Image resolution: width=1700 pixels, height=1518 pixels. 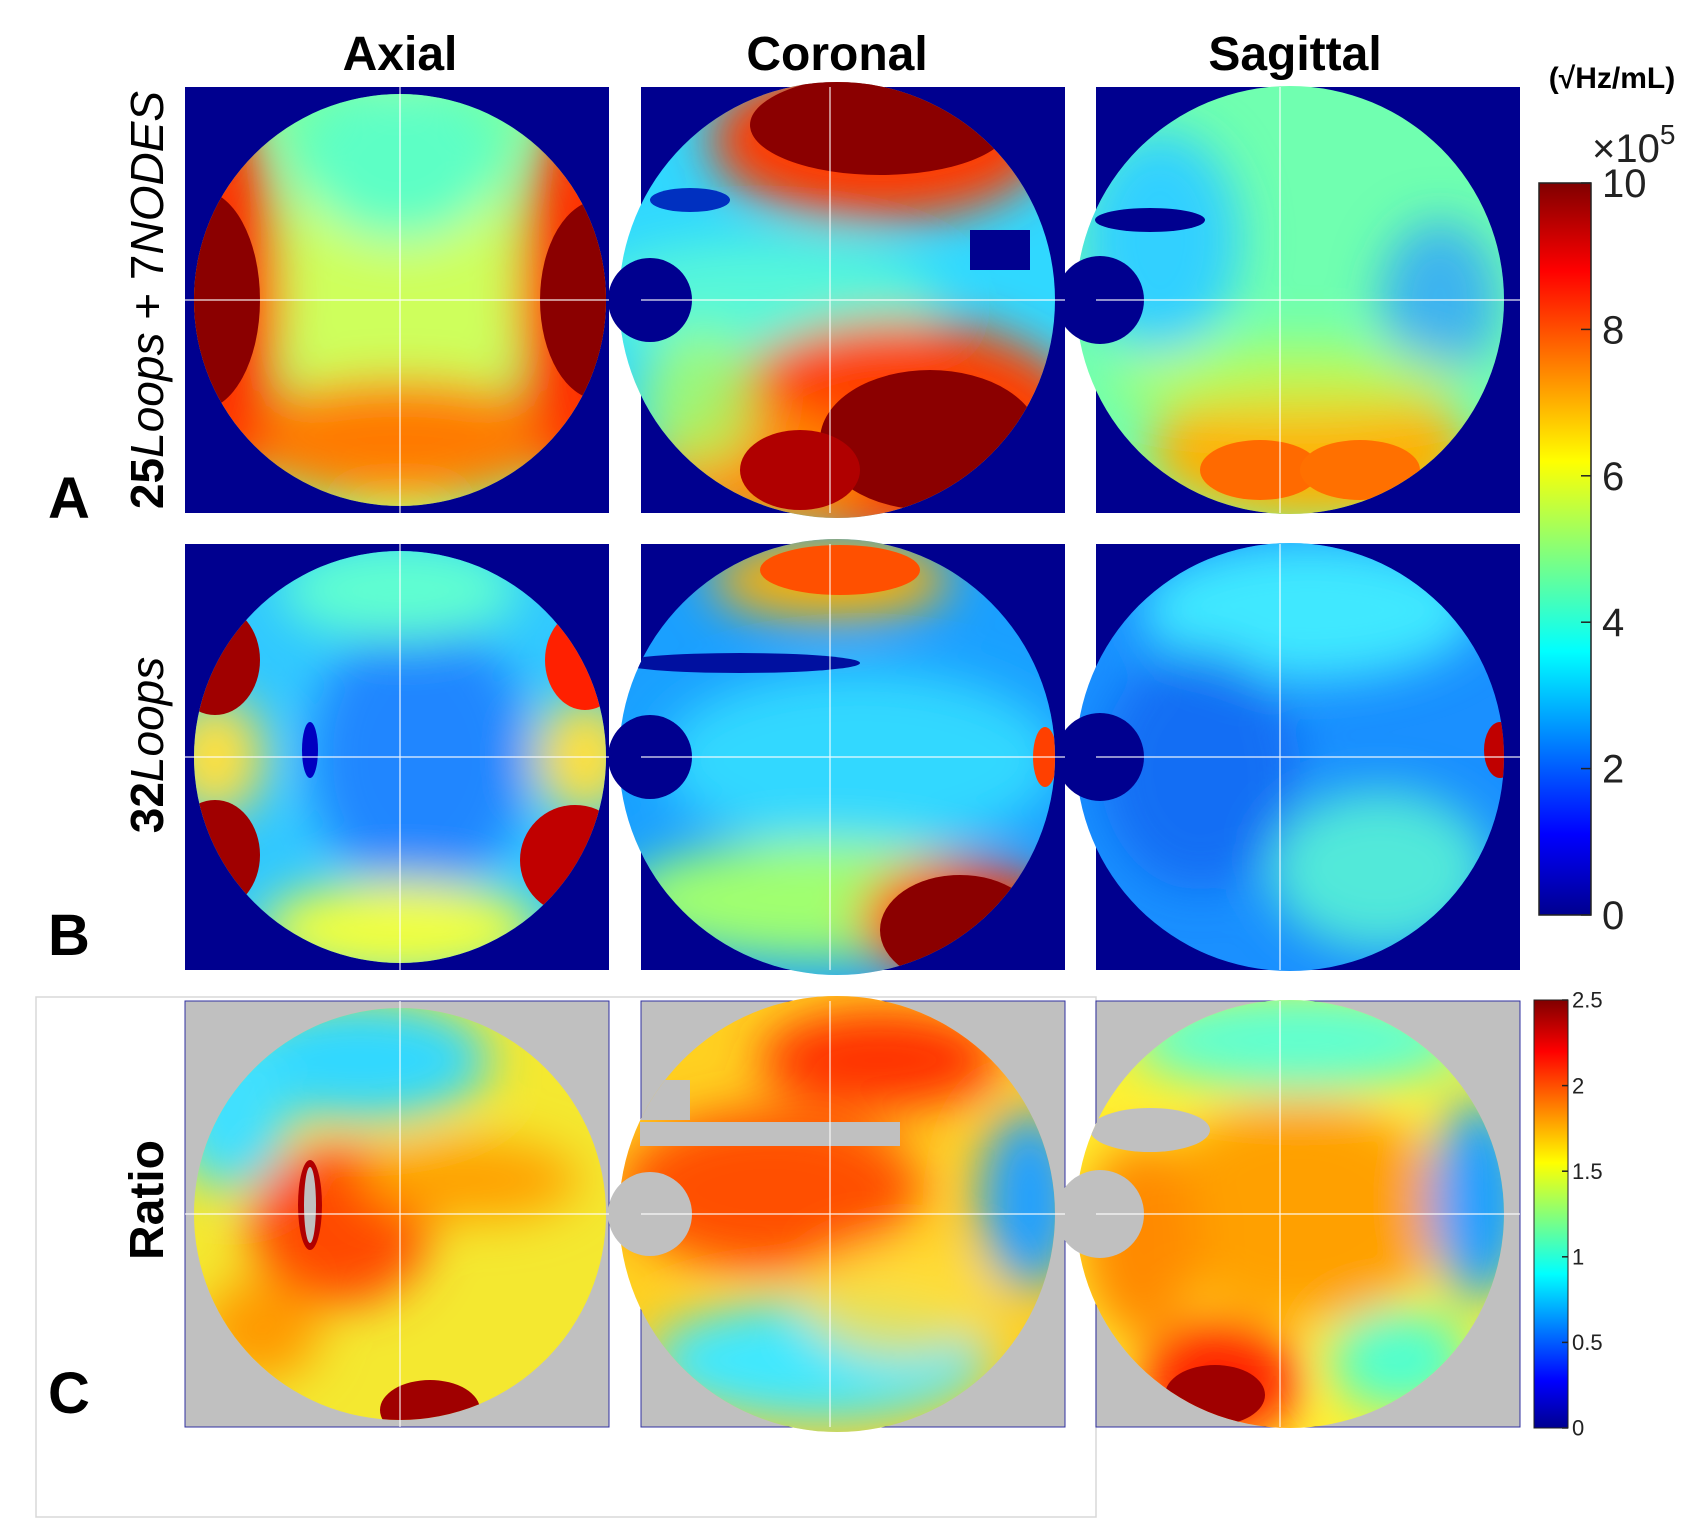 What do you see at coordinates (1587, 1342) in the screenshot?
I see `colorbar-ratio-tick-label: 0.5` at bounding box center [1587, 1342].